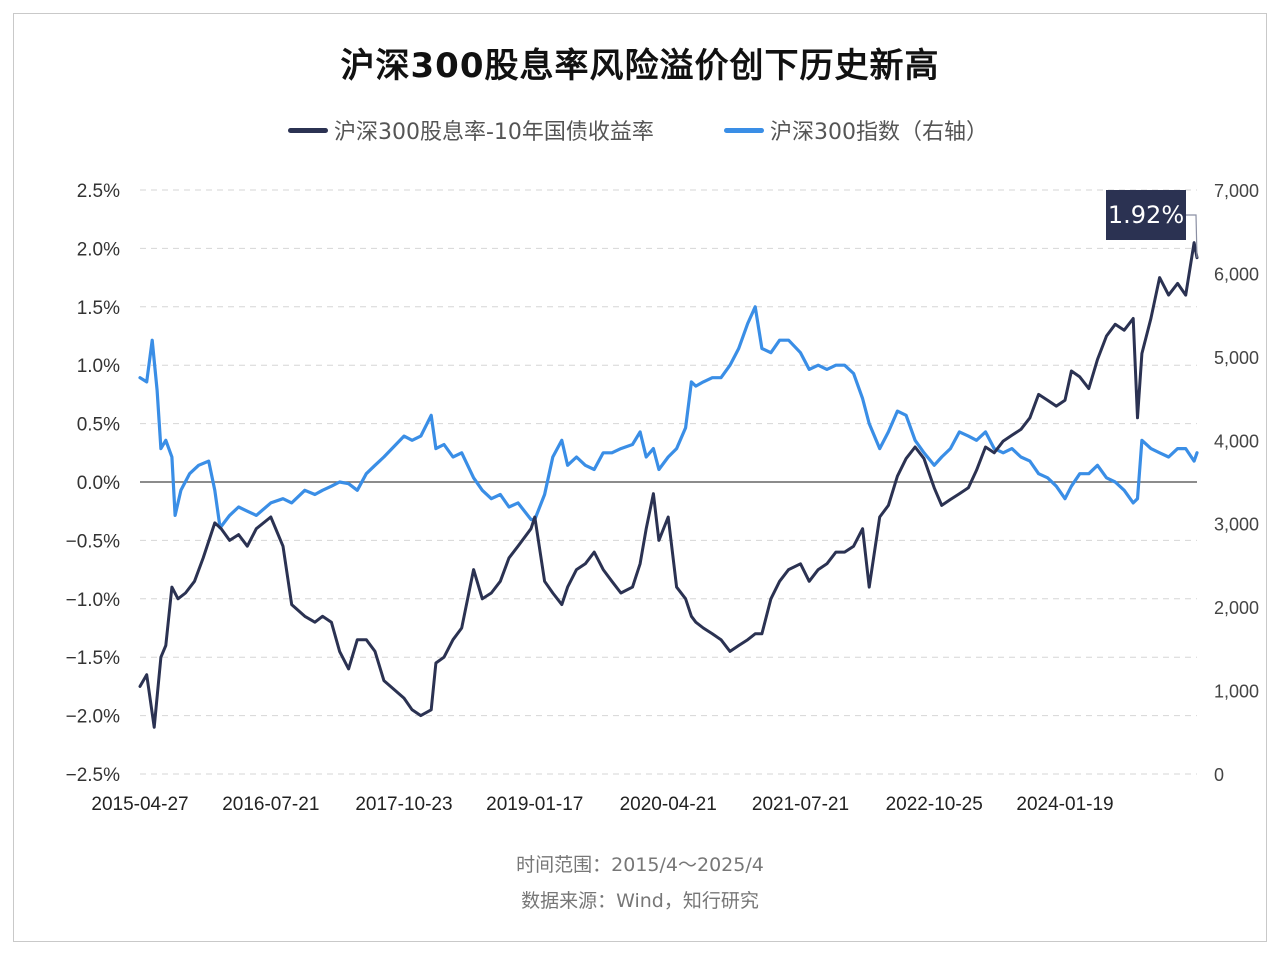  What do you see at coordinates (494, 132) in the screenshot?
I see `legend-label-spread: 沪深300股息率-10年国债收益率` at bounding box center [494, 132].